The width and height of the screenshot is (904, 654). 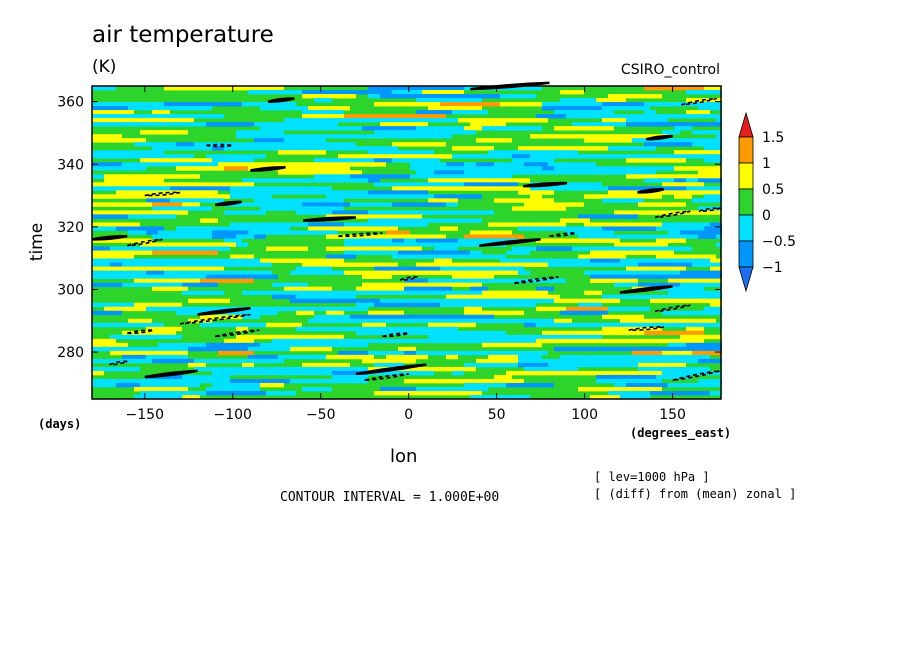 I want to click on contour-negative, so click(x=699, y=101).